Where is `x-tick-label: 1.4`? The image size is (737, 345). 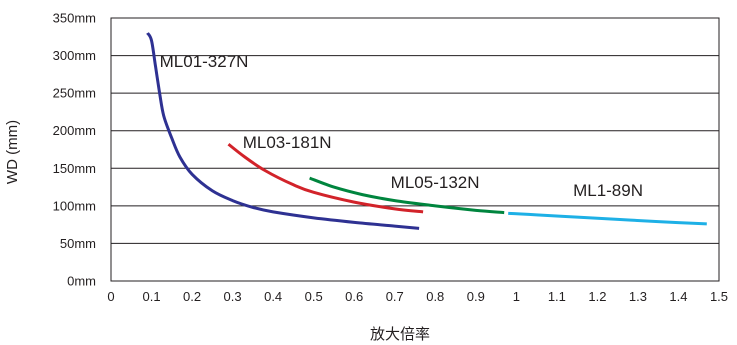
x-tick-label: 1.4 is located at coordinates (678, 296).